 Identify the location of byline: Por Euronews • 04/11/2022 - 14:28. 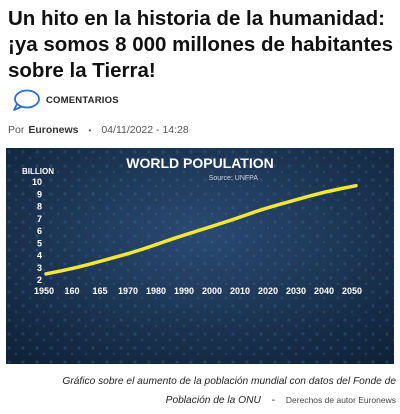
(98, 130).